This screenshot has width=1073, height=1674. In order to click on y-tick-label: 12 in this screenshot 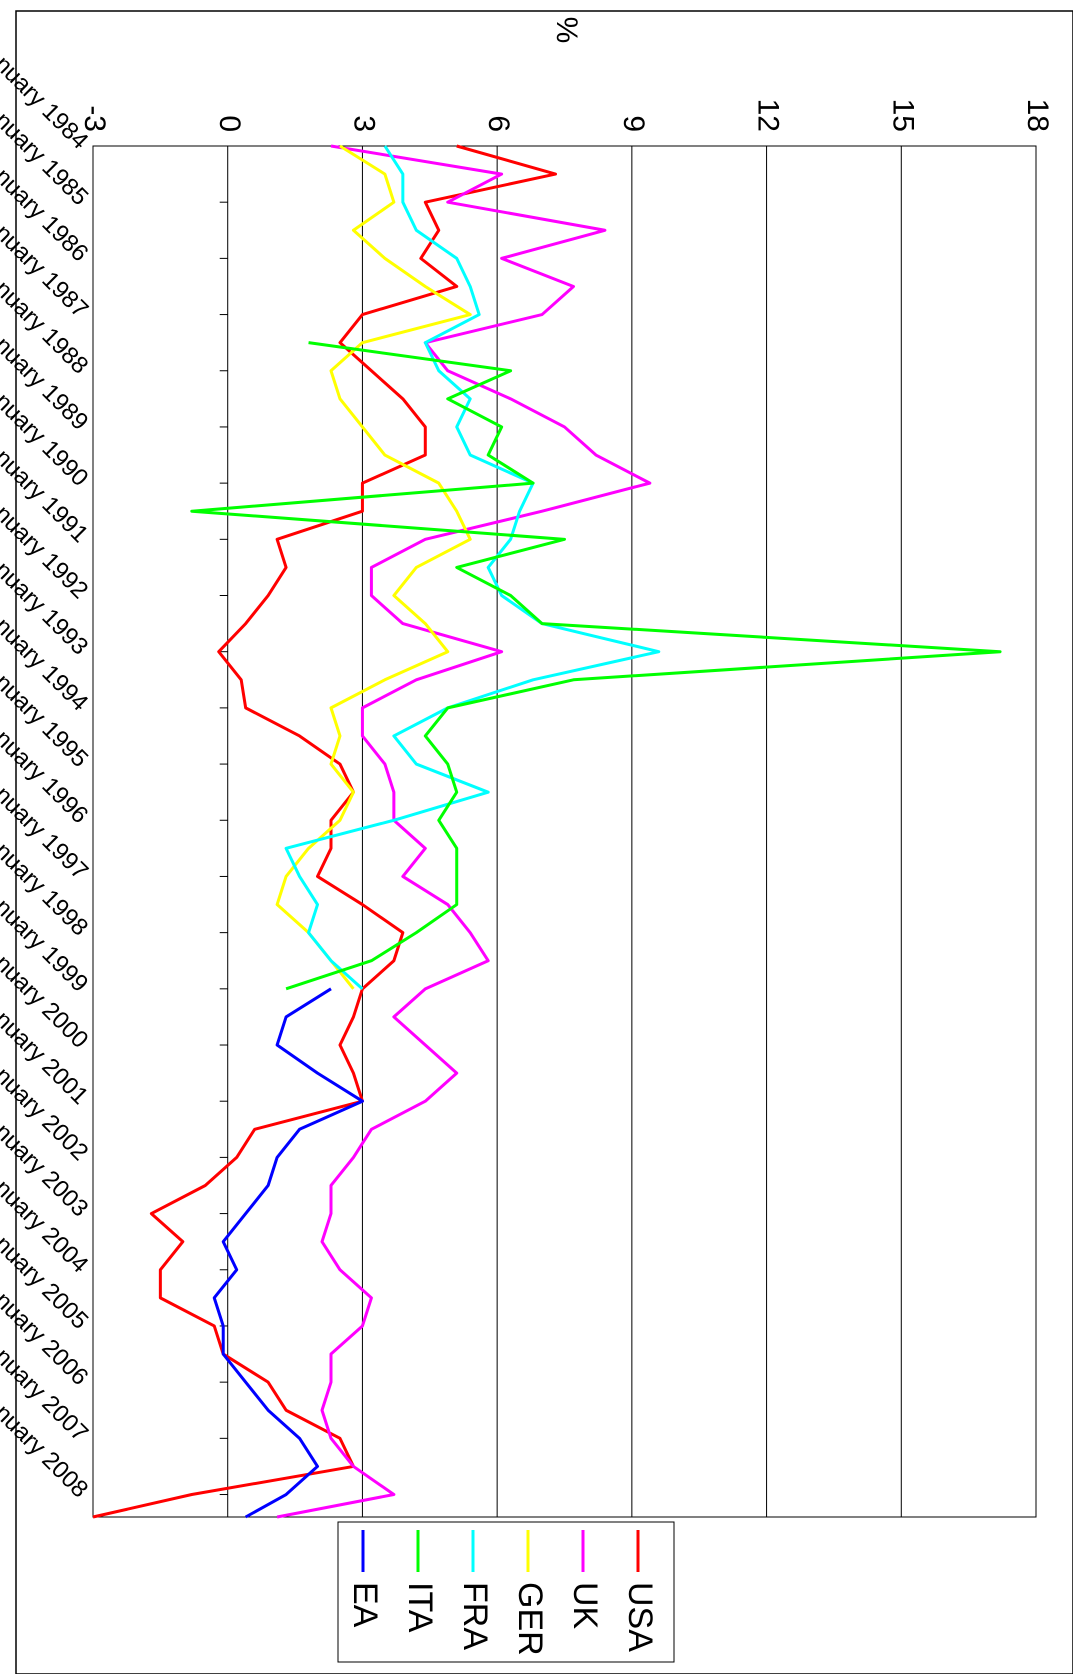, I will do `click(768, 115)`.